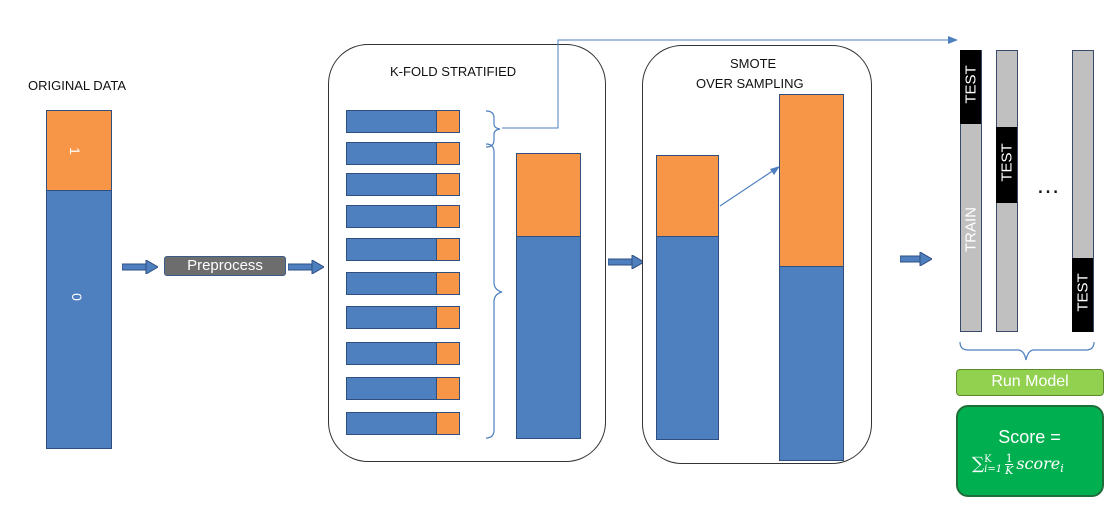  I want to click on fold-2-column: TEST, so click(1007, 191).